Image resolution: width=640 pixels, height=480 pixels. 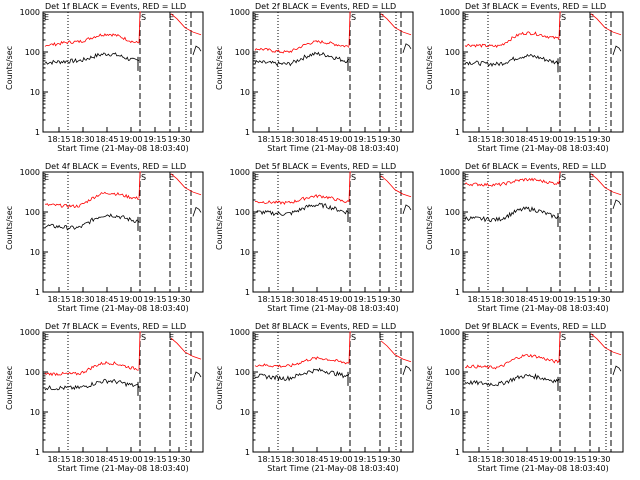 I want to click on panel-title: Det 2f BLACK = Events, RED = LLD, so click(x=325, y=6).